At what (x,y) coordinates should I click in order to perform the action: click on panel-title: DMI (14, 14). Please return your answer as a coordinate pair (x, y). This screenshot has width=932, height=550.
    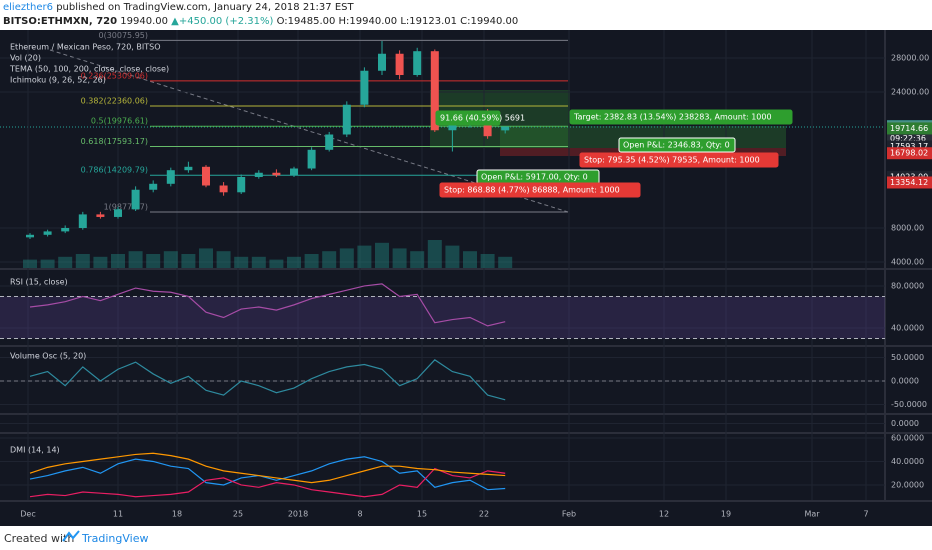
    Looking at the image, I should click on (35, 450).